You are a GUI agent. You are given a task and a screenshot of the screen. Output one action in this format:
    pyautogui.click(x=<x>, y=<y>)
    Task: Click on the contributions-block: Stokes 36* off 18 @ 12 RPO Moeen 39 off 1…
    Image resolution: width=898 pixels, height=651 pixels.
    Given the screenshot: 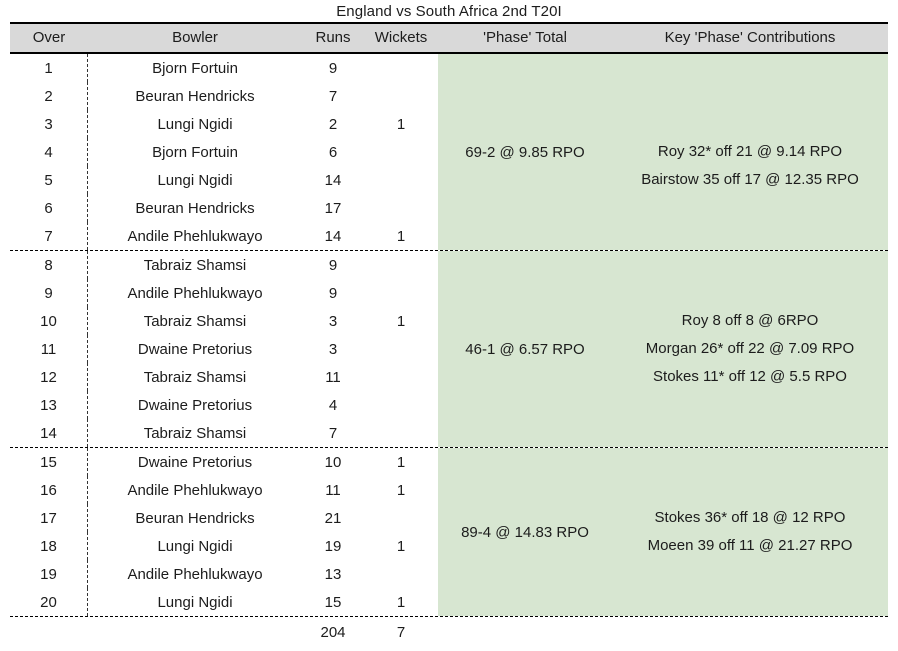 What is the action you would take?
    pyautogui.click(x=750, y=532)
    